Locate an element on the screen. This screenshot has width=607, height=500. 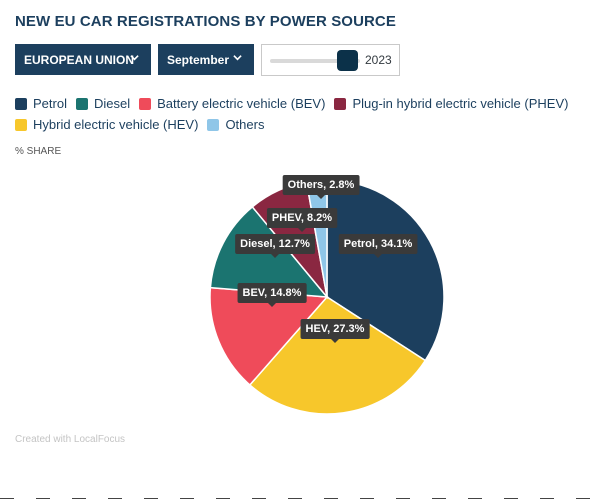
legend-item-phev: Plug-in hybrid electric vehicle (PHEV) is located at coordinates (451, 103).